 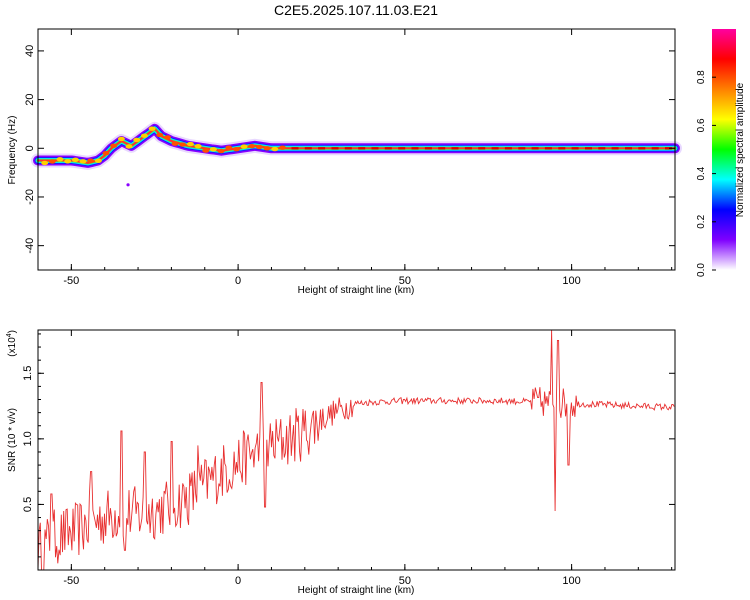 What do you see at coordinates (571, 281) in the screenshot?
I see `spectrogram-x-tick-label: 100` at bounding box center [571, 281].